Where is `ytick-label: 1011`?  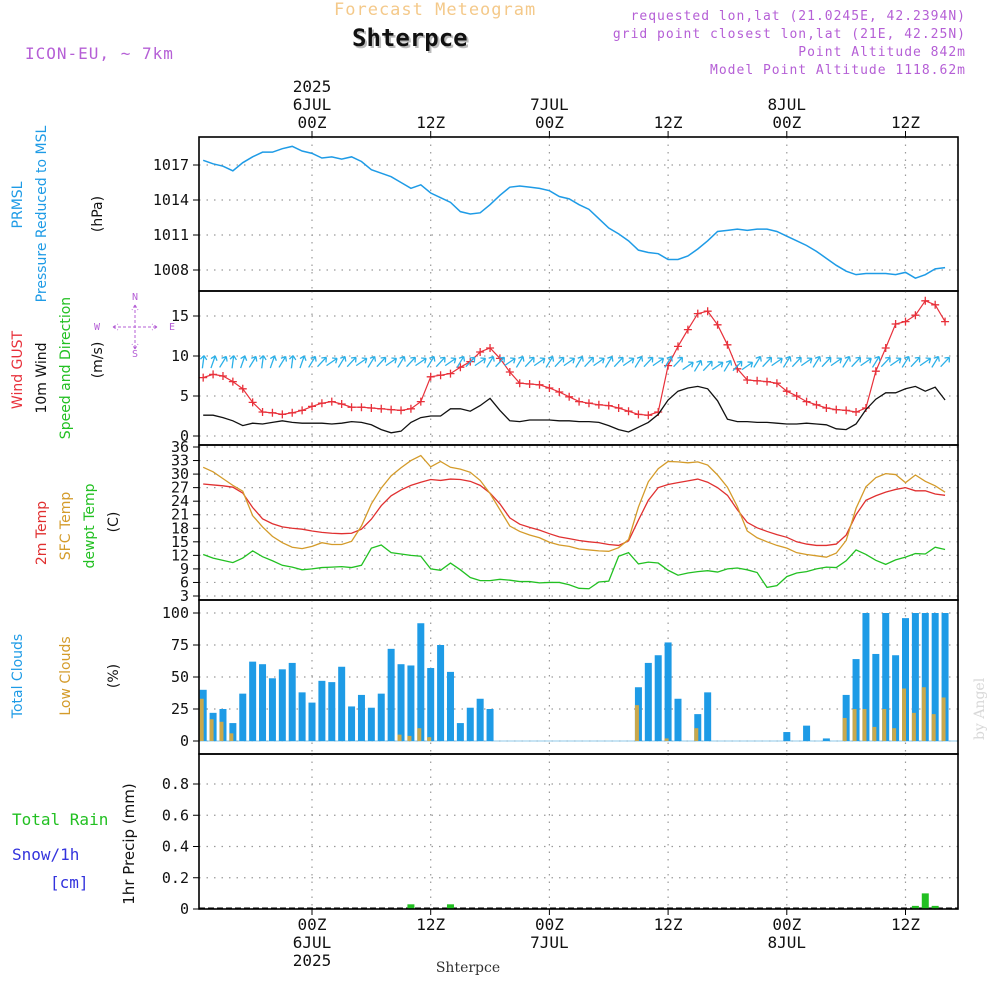
ytick-label: 1011 is located at coordinates (171, 235).